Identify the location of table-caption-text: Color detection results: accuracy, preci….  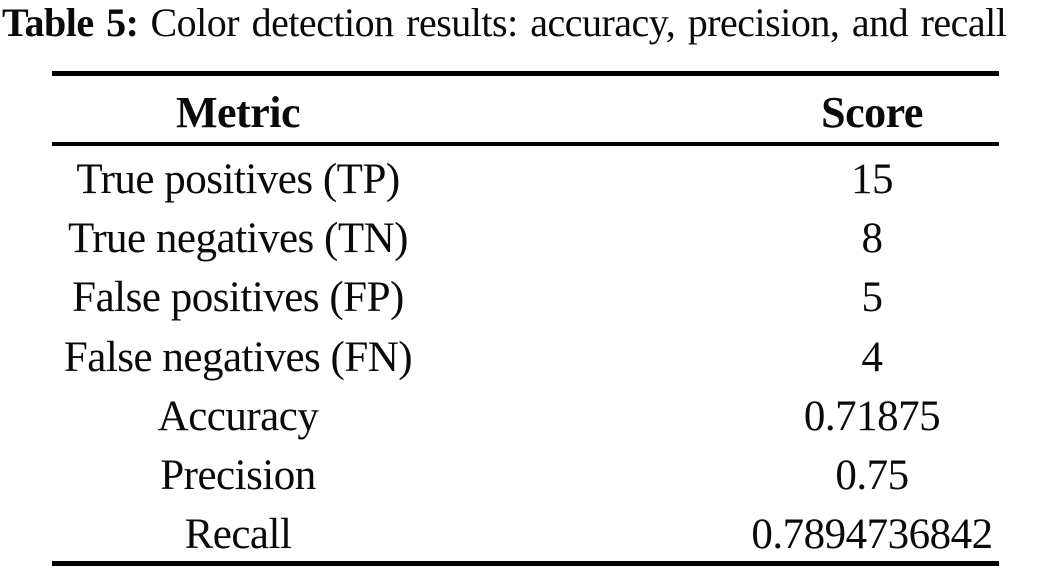
(578, 22).